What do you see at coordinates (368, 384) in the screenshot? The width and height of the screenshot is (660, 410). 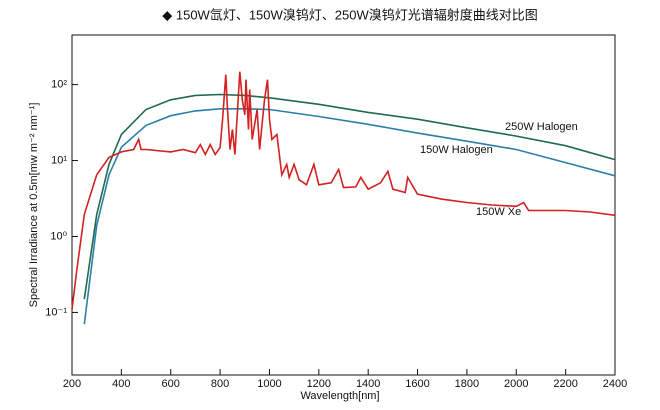 I see `x-tick-label: 1400` at bounding box center [368, 384].